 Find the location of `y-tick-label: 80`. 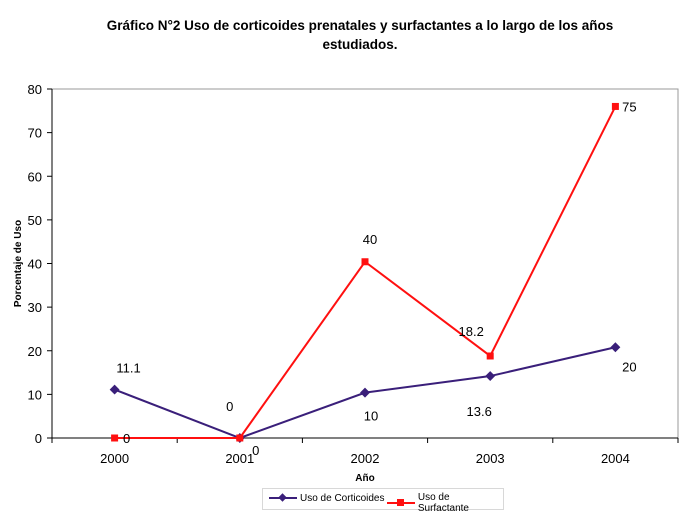

y-tick-label: 80 is located at coordinates (35, 89).